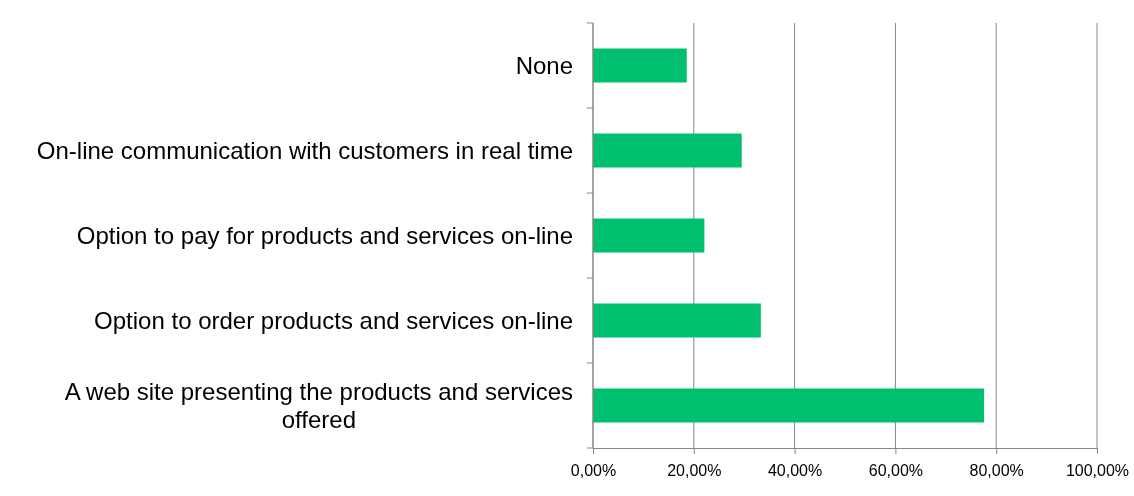 This screenshot has width=1134, height=496. I want to click on x-tick-label: 20,00%, so click(694, 471).